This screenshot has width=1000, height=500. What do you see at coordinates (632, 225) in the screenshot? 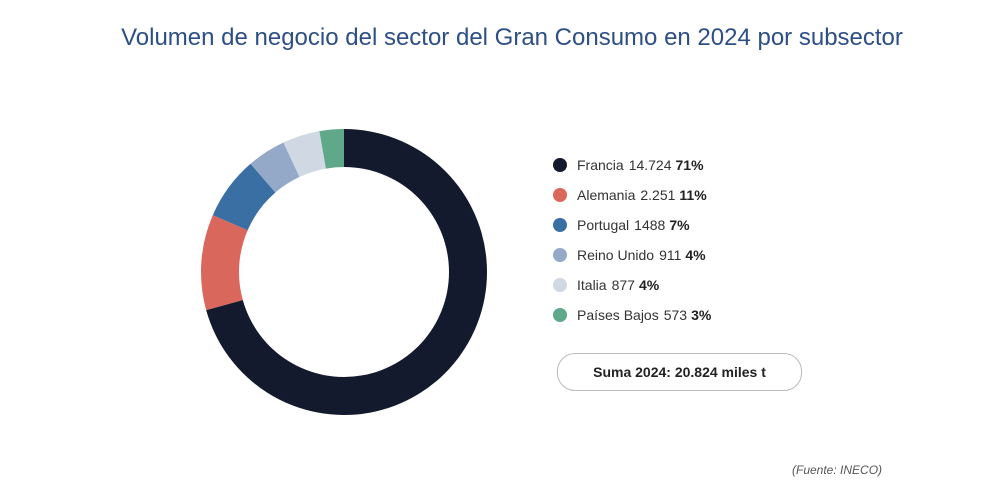
I see `legend-item: Portugal 1488 7%` at bounding box center [632, 225].